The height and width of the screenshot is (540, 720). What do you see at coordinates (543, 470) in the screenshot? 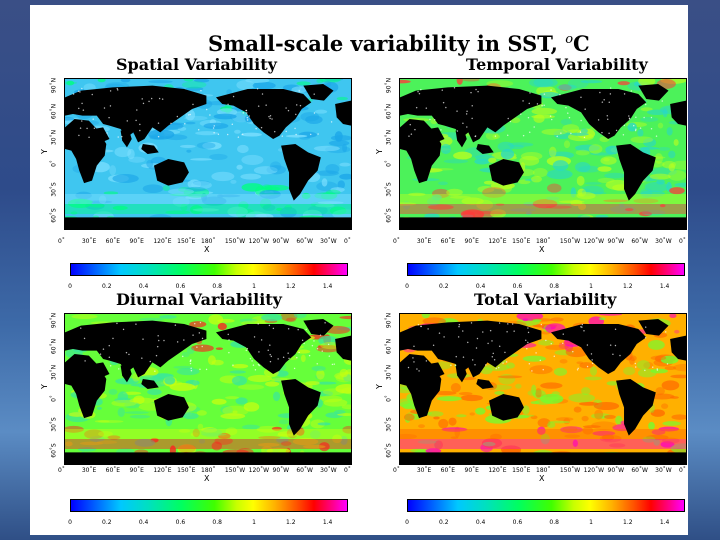
I see `x-tick-label: 180˚` at bounding box center [543, 470].